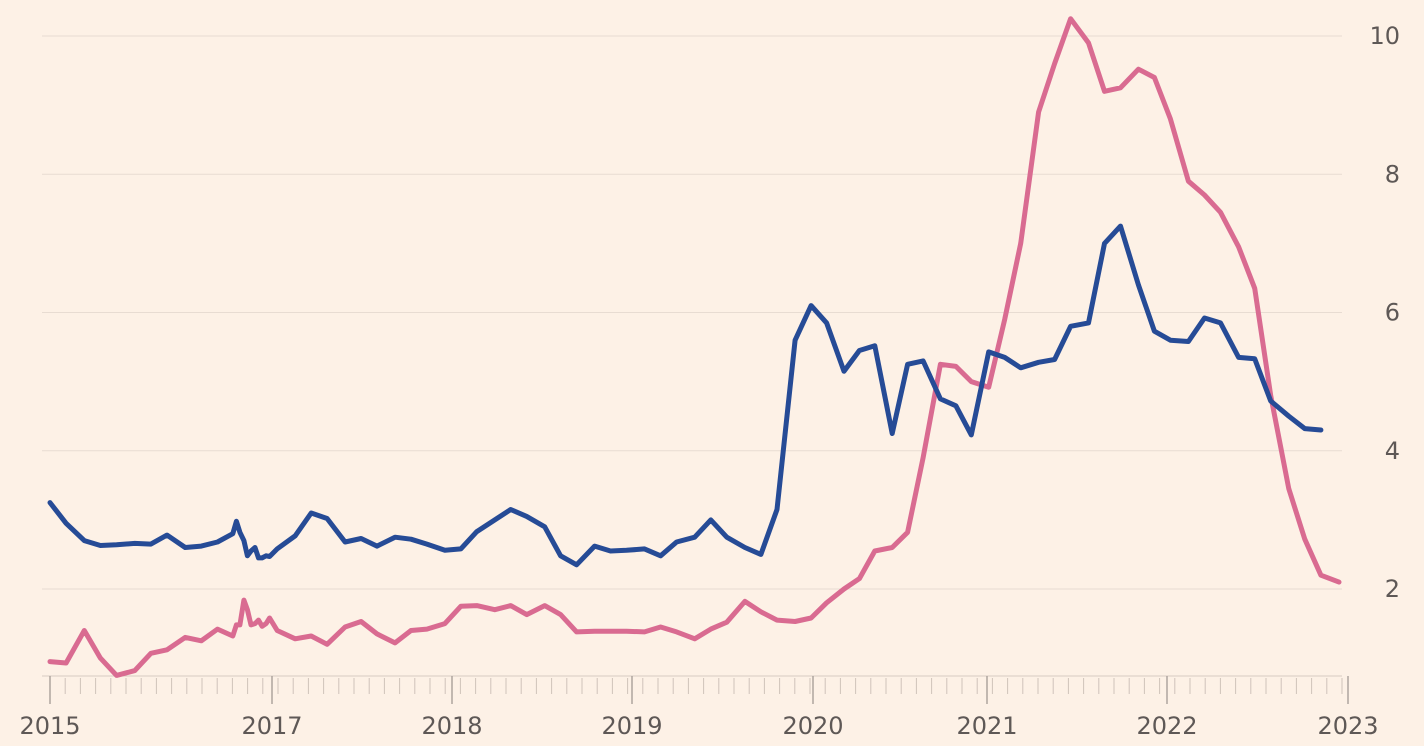  I want to click on x-axis-ticks, so click(699, 690).